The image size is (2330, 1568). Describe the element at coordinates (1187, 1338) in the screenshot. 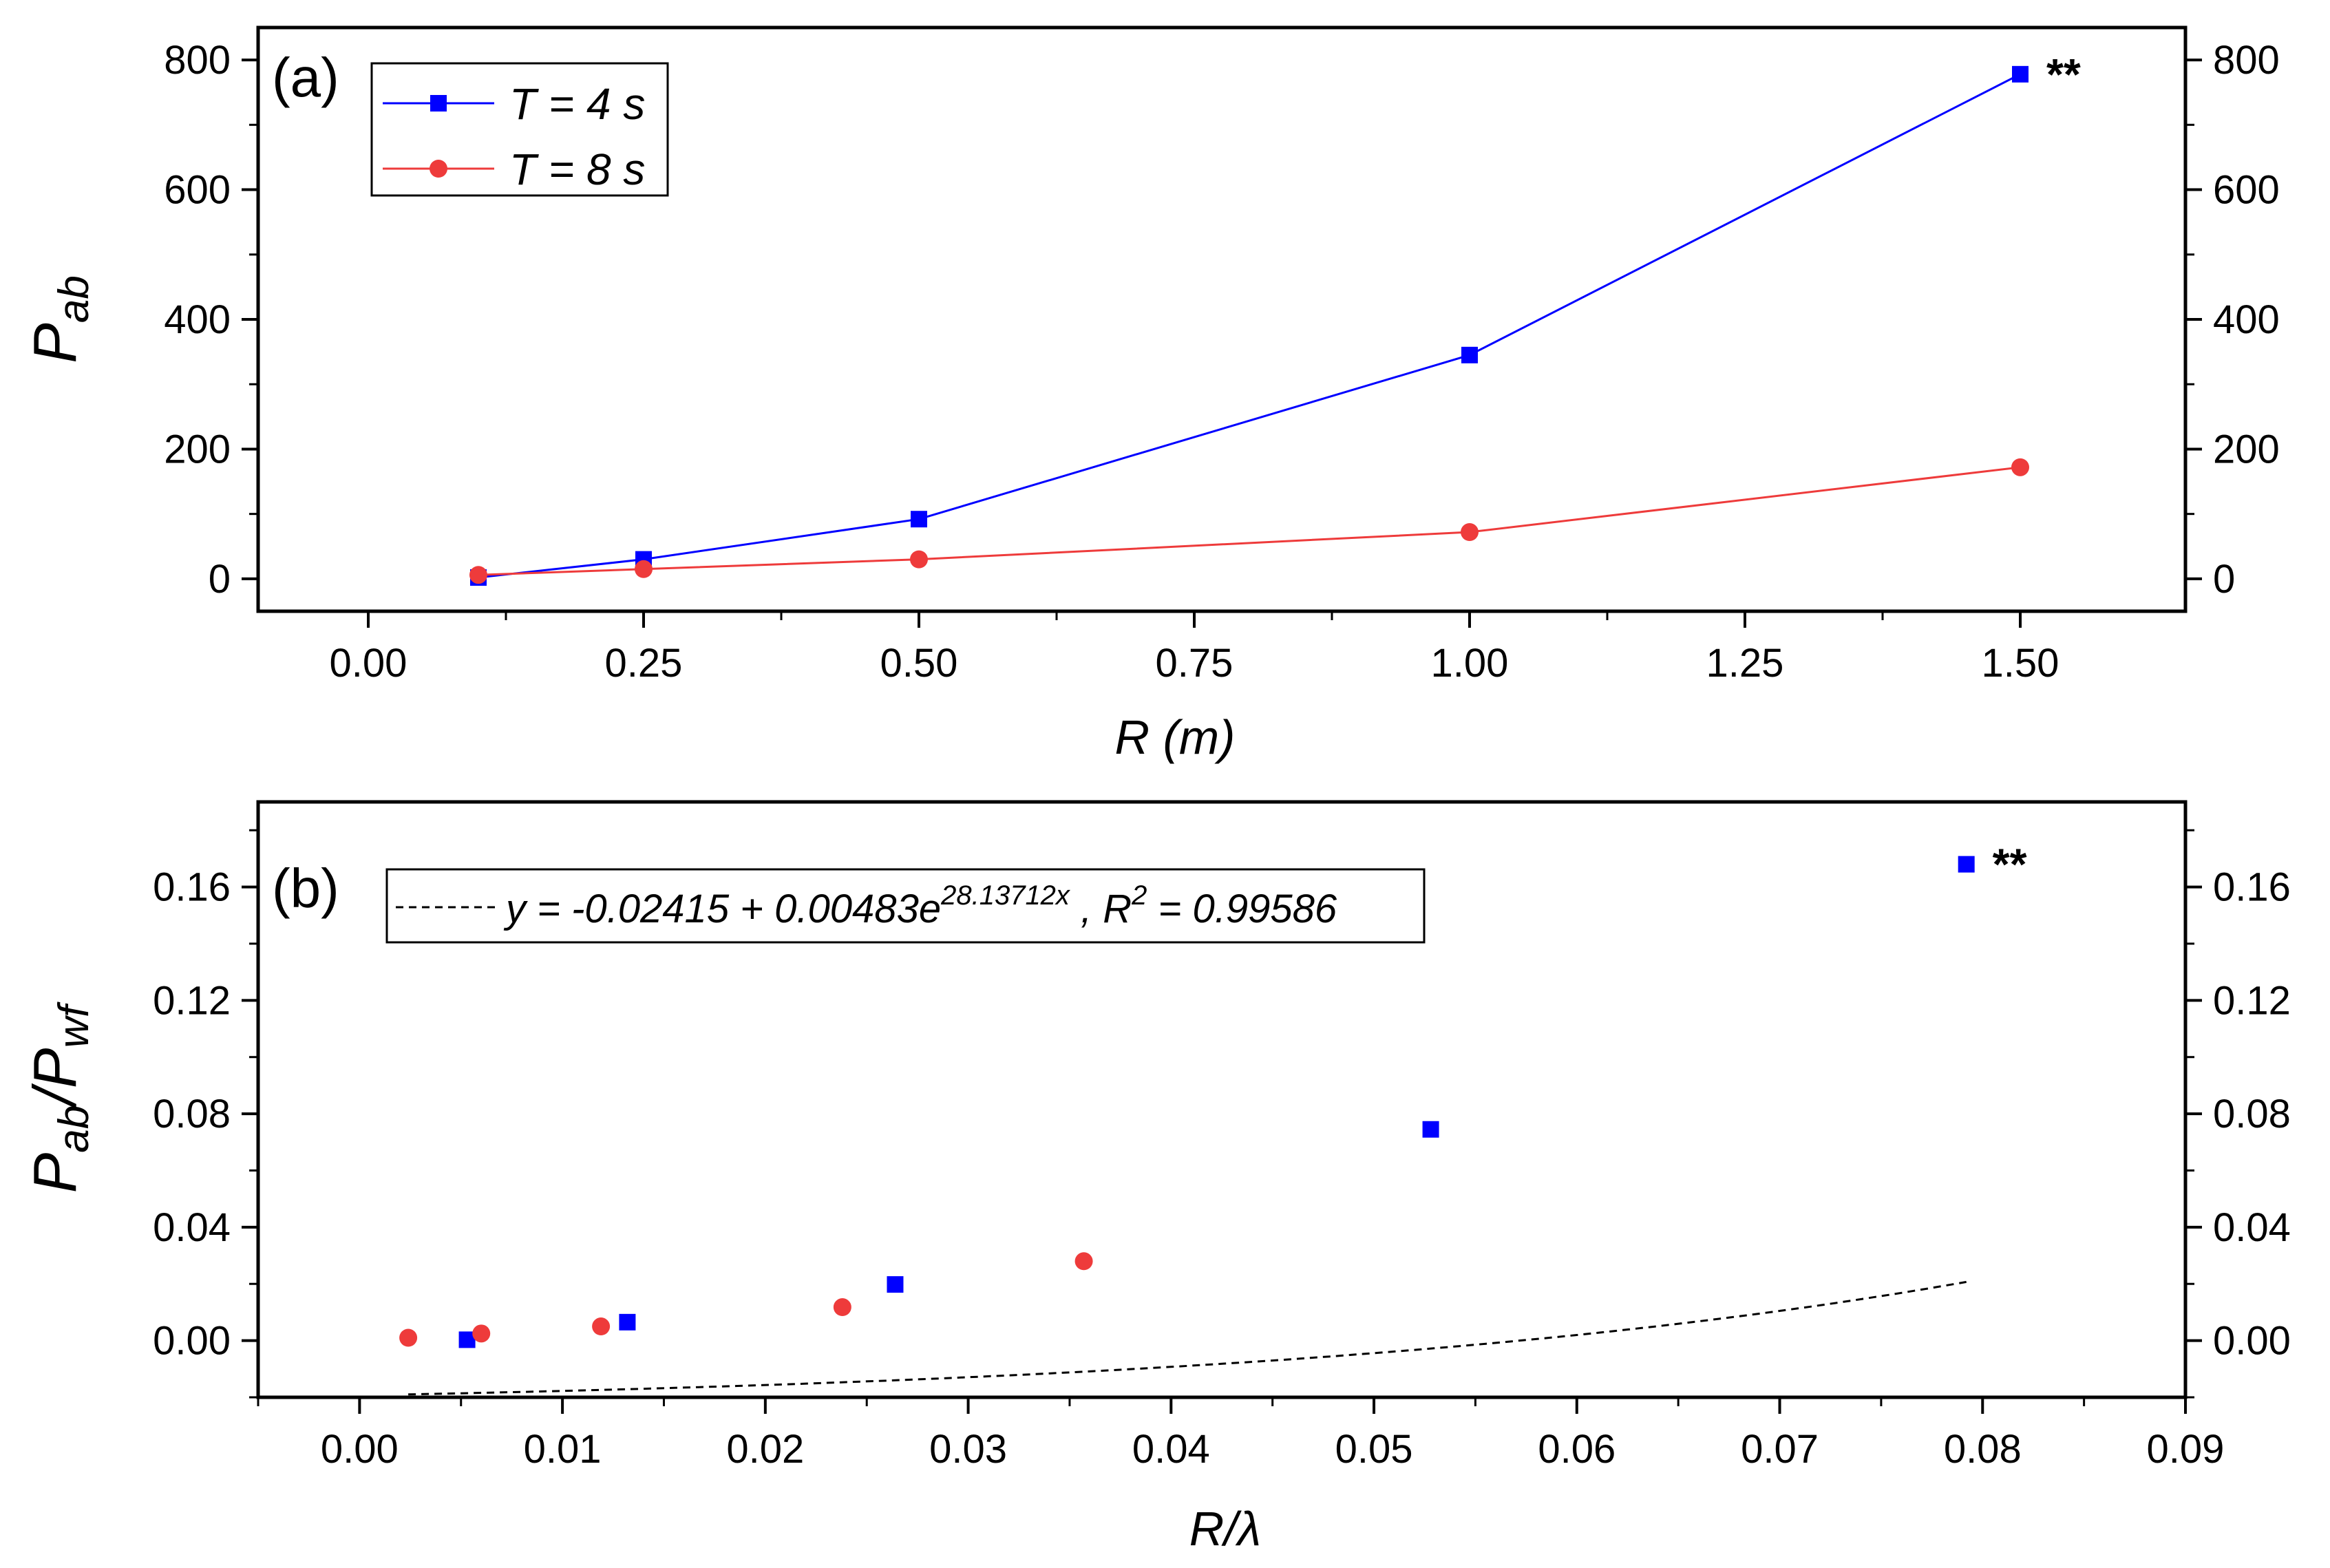

I see `panel-b-fit-curve` at that location.